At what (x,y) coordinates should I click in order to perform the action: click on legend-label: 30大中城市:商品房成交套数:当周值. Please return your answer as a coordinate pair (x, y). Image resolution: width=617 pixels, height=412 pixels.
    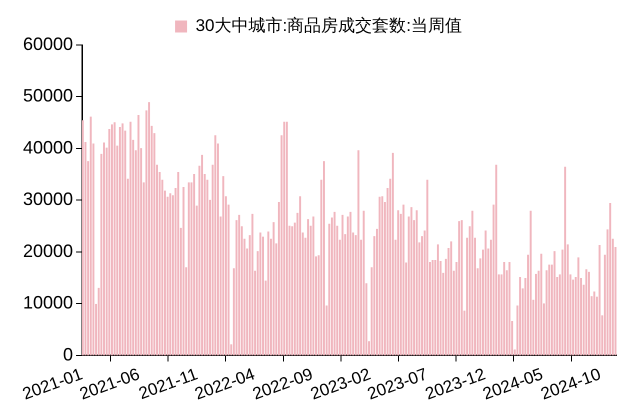
    Looking at the image, I should click on (329, 26).